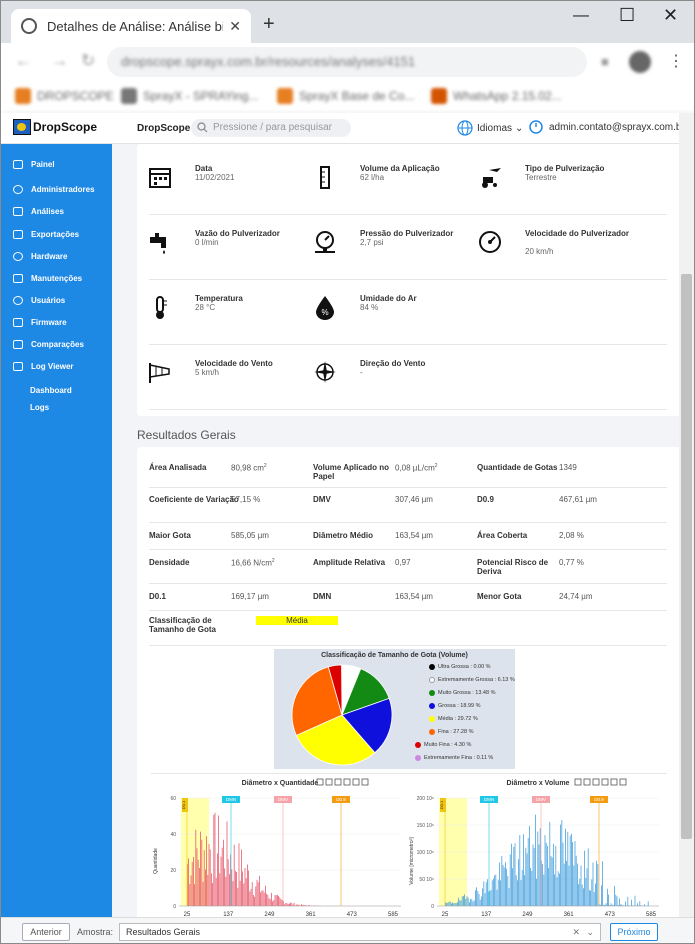 The height and width of the screenshot is (944, 695). Describe the element at coordinates (64, 96) in the screenshot. I see `bookmark-item: DROPSCOPE` at that location.